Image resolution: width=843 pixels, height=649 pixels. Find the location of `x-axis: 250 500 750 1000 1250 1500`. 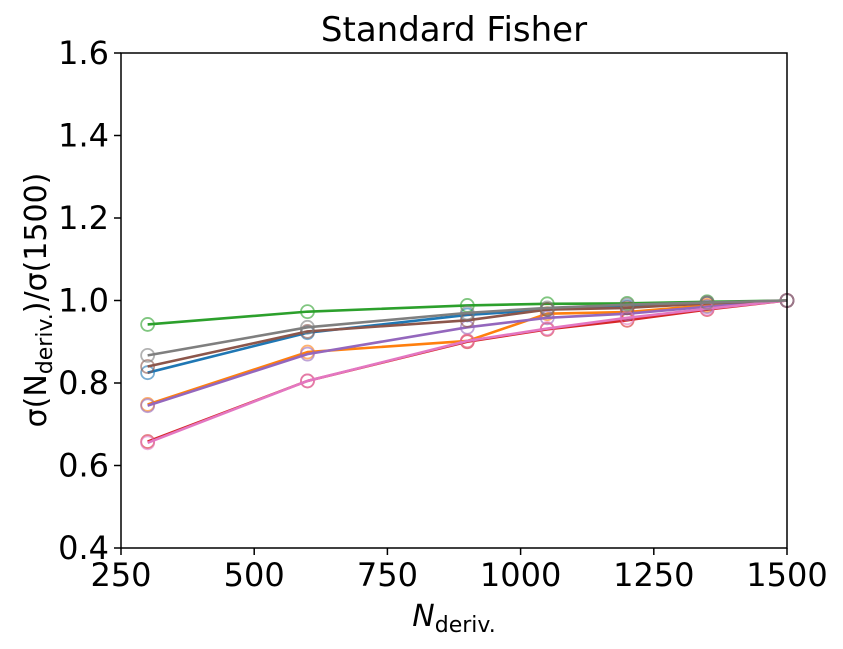

x-axis: 250 500 750 1000 1250 1500 is located at coordinates (459, 571).